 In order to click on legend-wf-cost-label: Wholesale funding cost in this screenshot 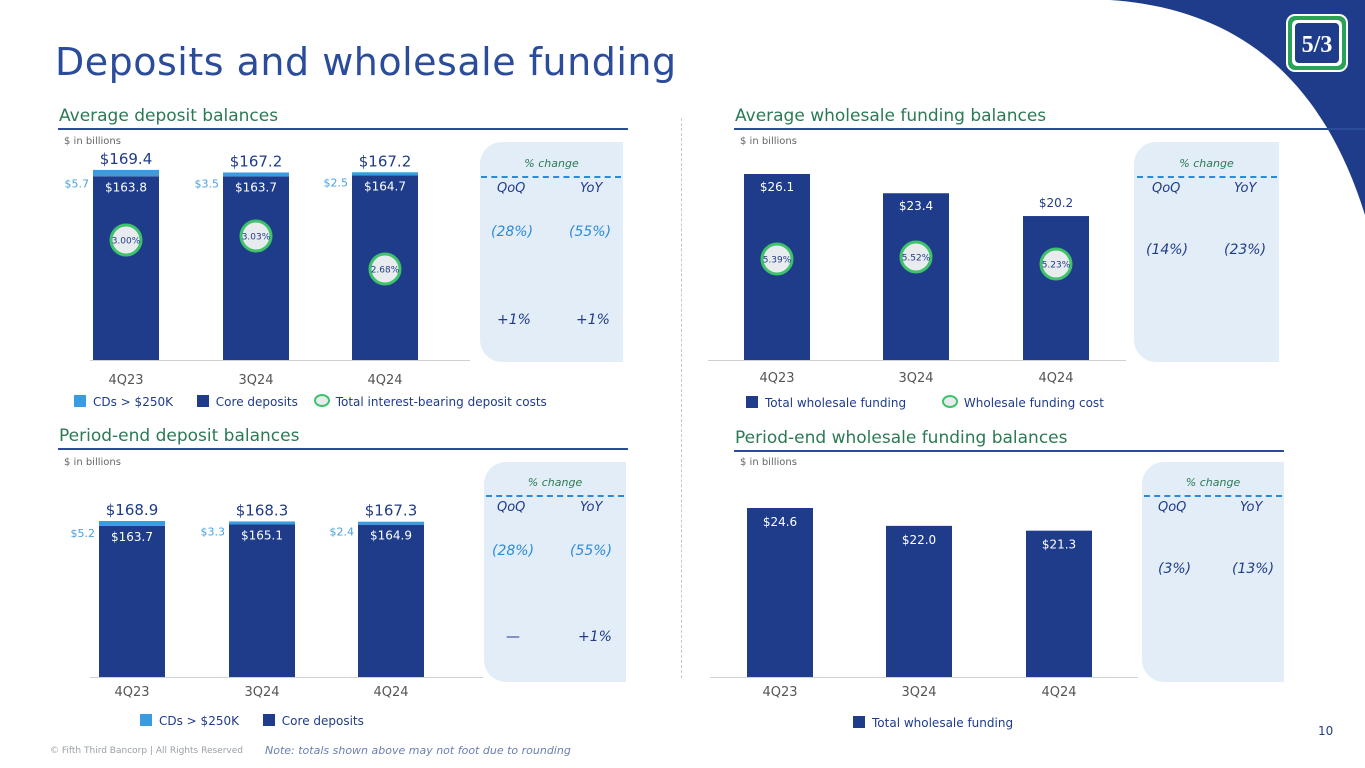, I will do `click(1033, 403)`.